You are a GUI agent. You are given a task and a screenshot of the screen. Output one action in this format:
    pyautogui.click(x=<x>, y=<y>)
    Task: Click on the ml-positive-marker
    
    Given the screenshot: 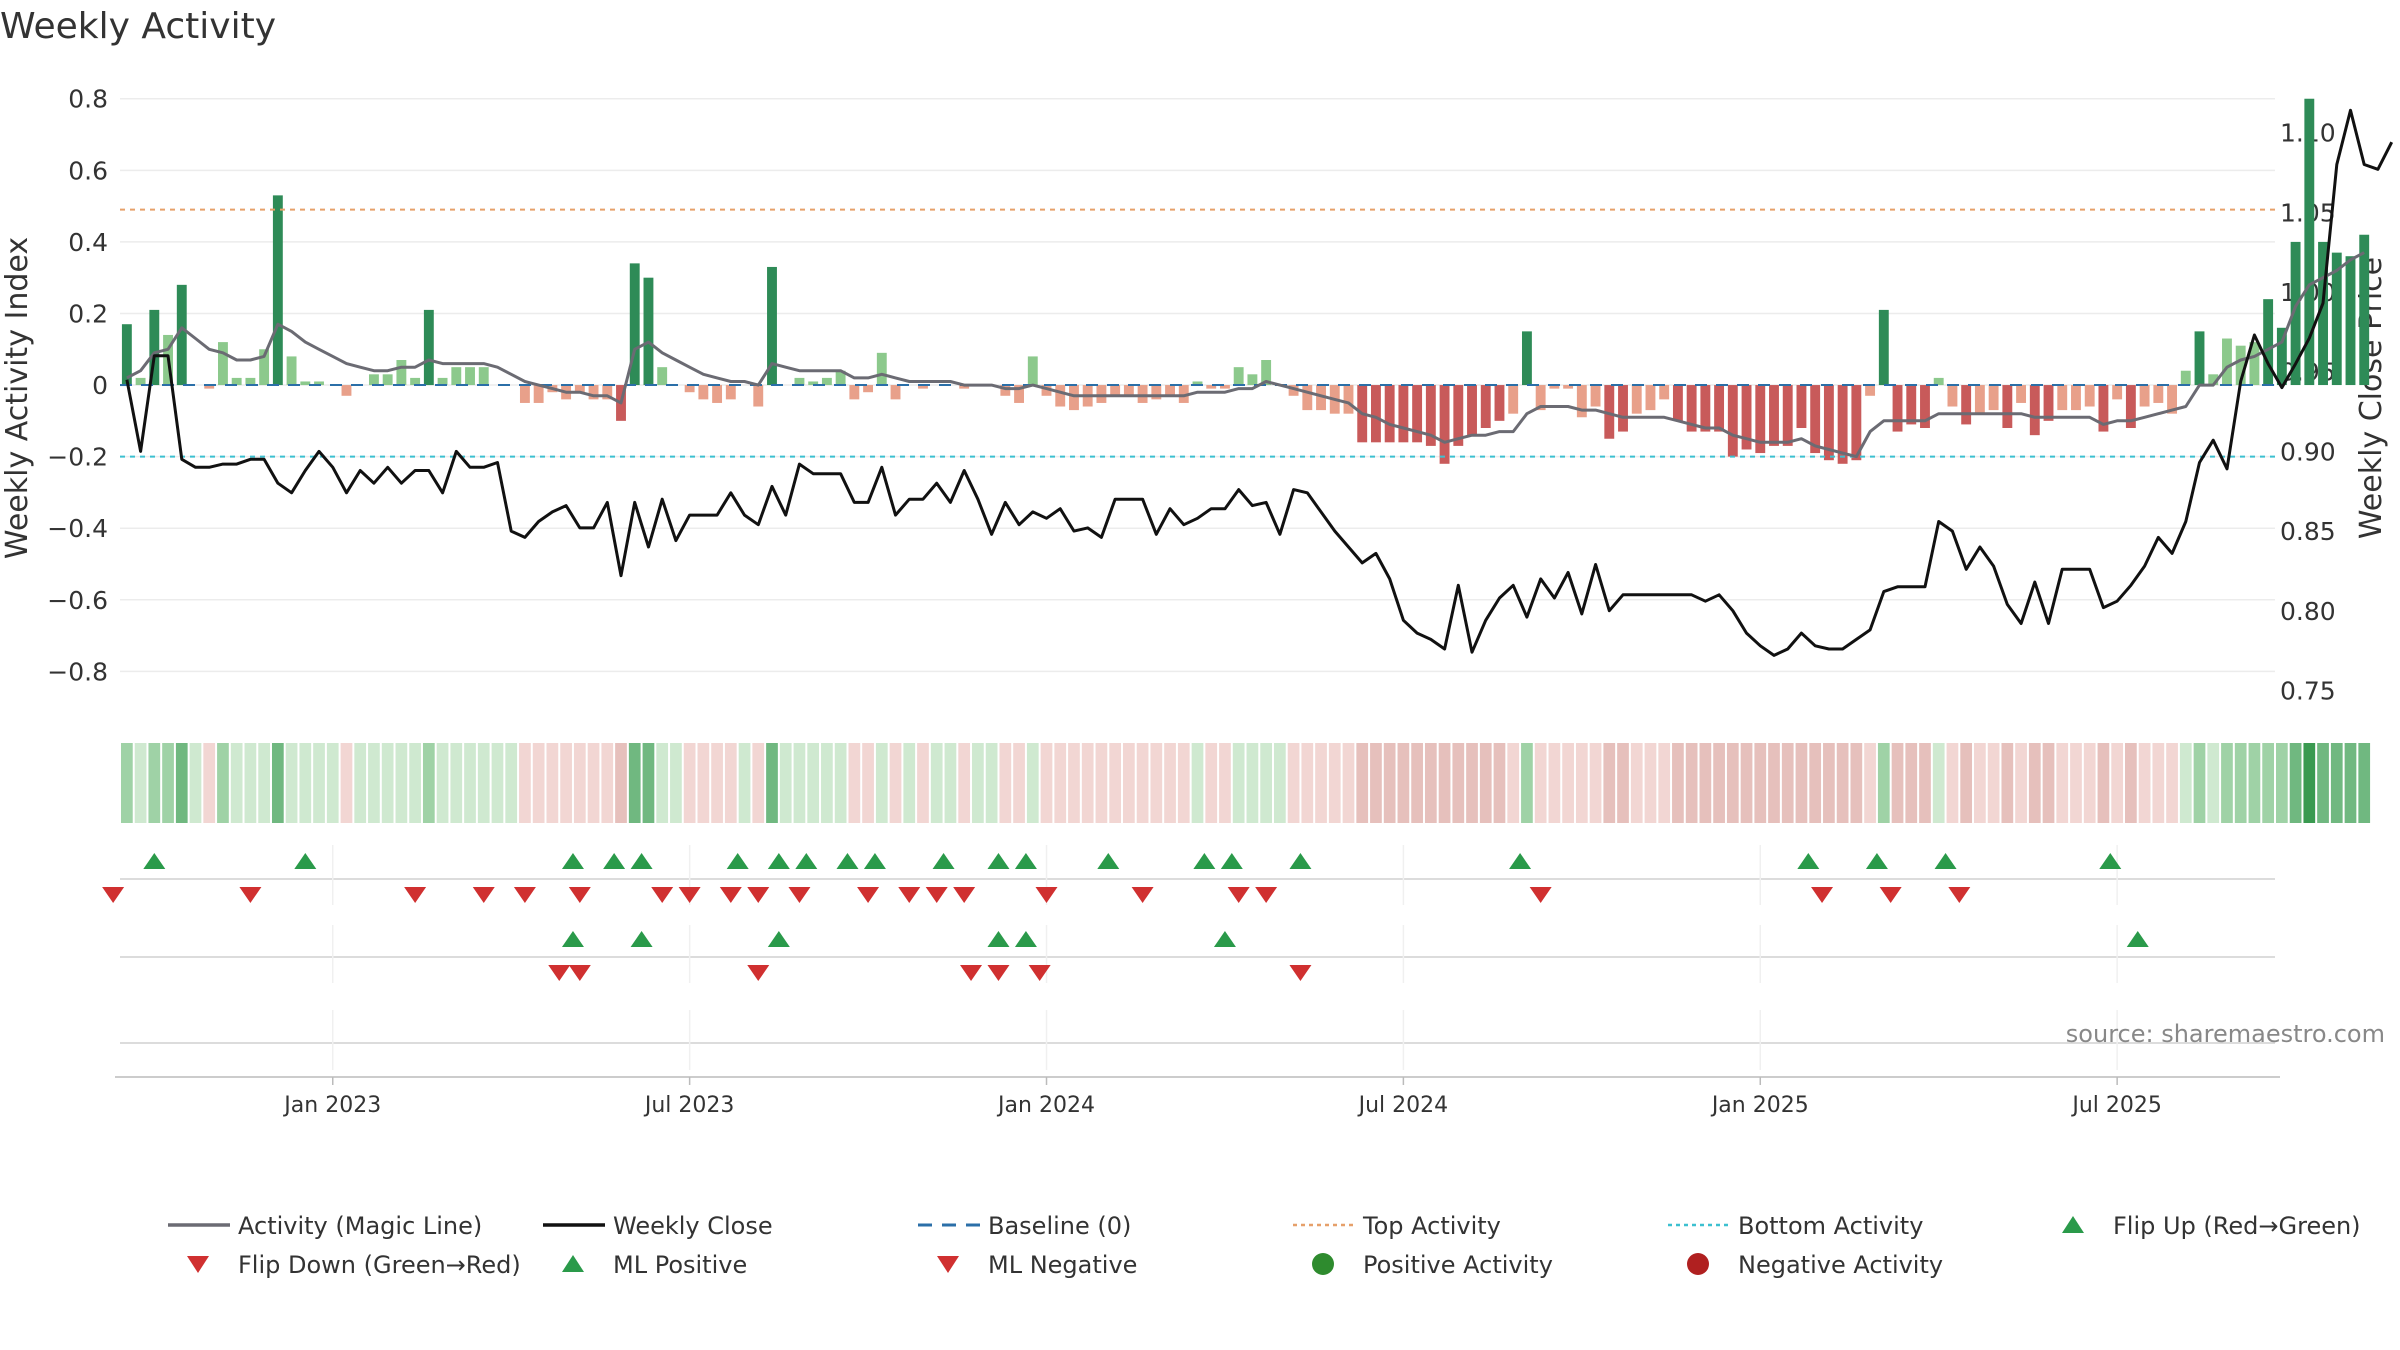 What is the action you would take?
    pyautogui.click(x=1025, y=939)
    